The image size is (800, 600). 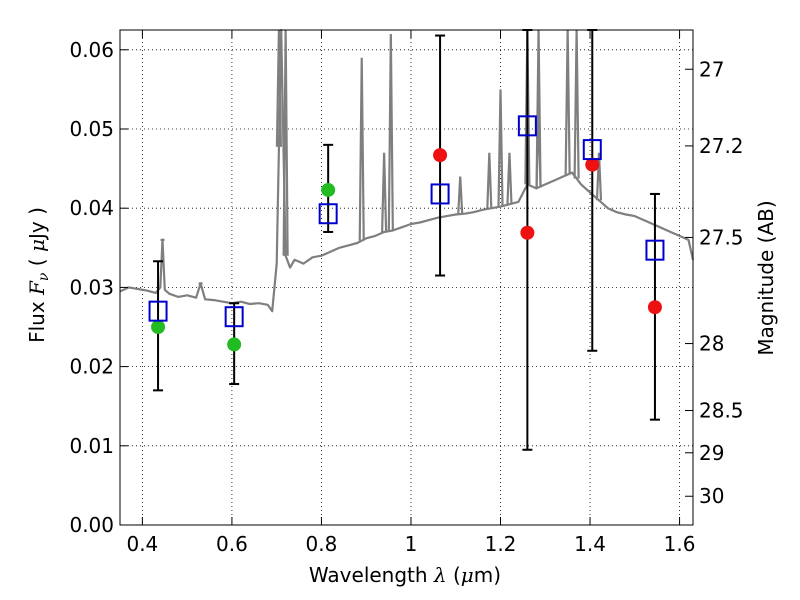 What do you see at coordinates (711, 453) in the screenshot?
I see `y-right-tick-label: 29` at bounding box center [711, 453].